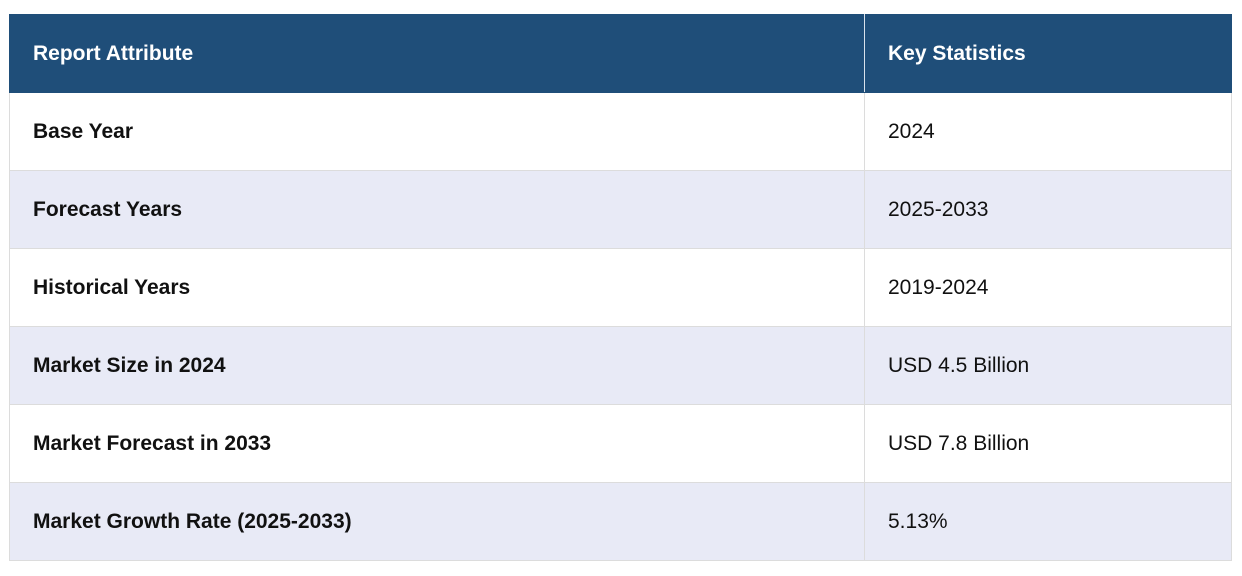  I want to click on row-attribute-market-size: Market Size in 2024, so click(437, 365).